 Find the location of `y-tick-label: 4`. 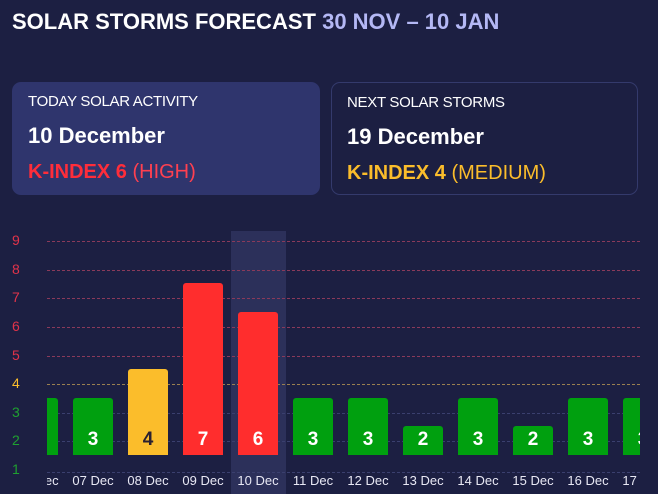

y-tick-label: 4 is located at coordinates (16, 383).